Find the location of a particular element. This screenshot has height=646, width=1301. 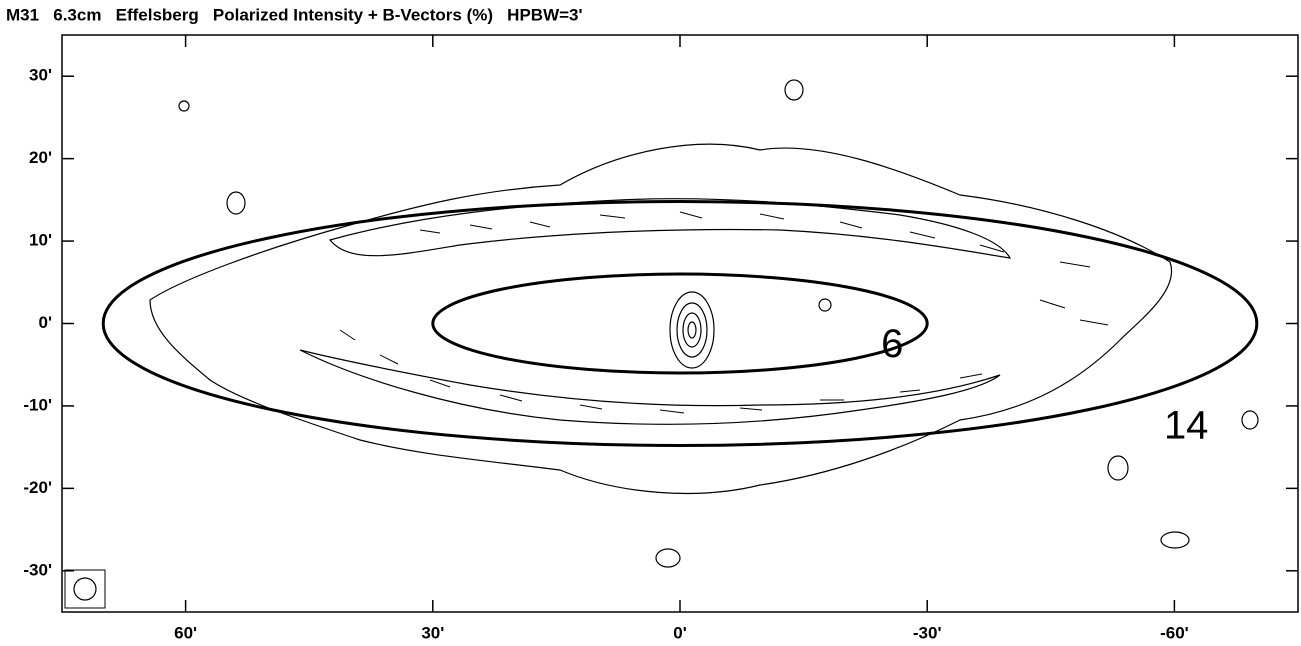

y-tick-label: 20' is located at coordinates (40, 157).